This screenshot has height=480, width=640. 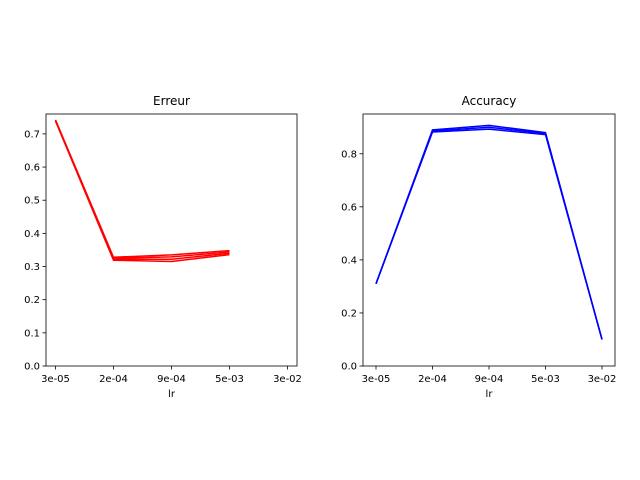 I want to click on chart-title: Accuracy, so click(x=489, y=101).